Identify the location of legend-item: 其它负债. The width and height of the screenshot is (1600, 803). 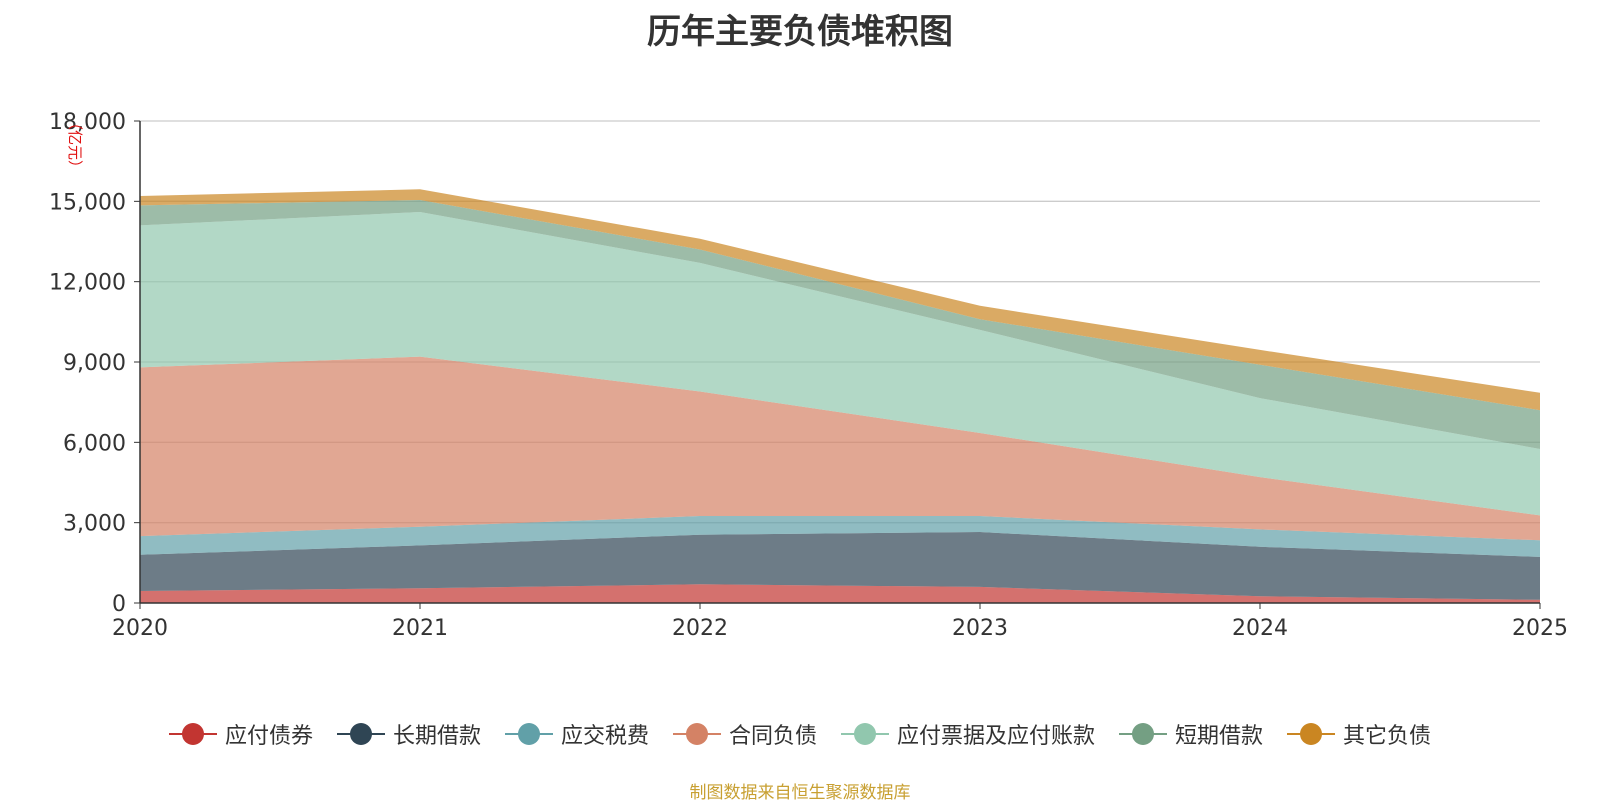
(1359, 734).